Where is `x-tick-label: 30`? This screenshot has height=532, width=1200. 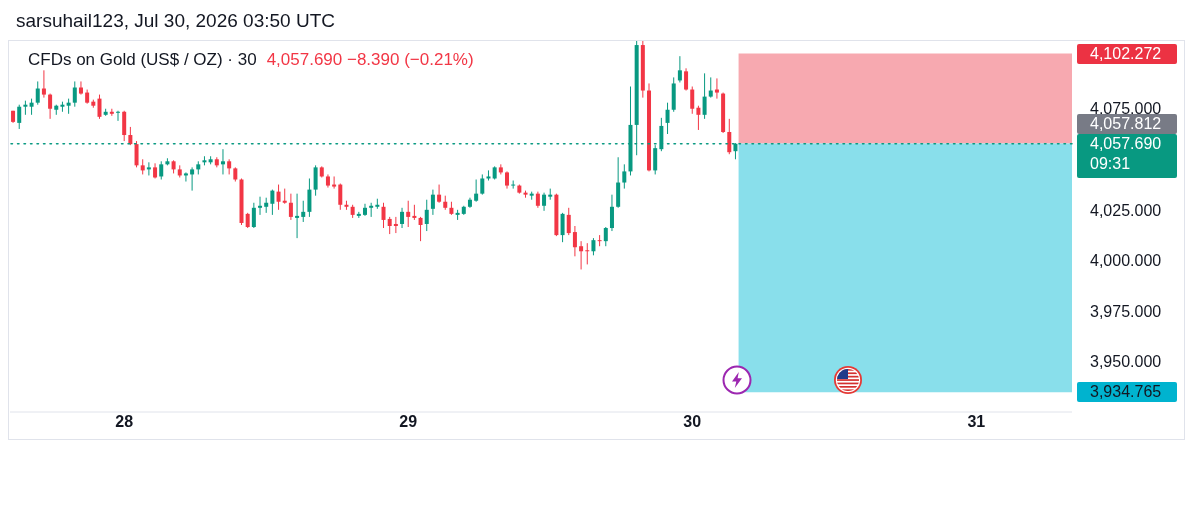
x-tick-label: 30 is located at coordinates (692, 422).